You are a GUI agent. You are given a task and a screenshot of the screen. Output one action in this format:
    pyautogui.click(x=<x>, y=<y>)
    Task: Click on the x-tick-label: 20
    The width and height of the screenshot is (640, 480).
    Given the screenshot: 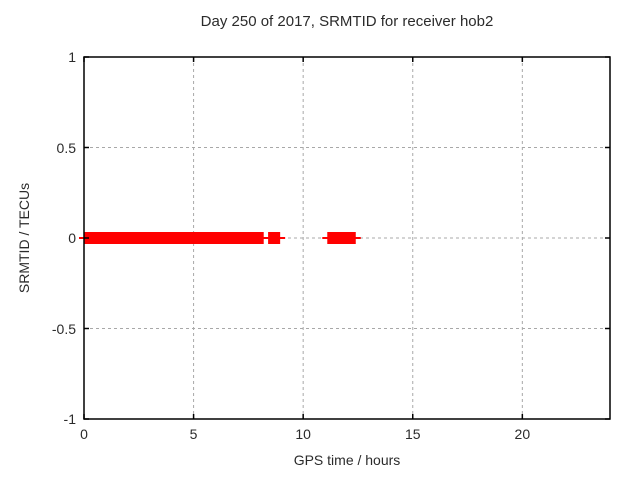 What is the action you would take?
    pyautogui.click(x=522, y=434)
    